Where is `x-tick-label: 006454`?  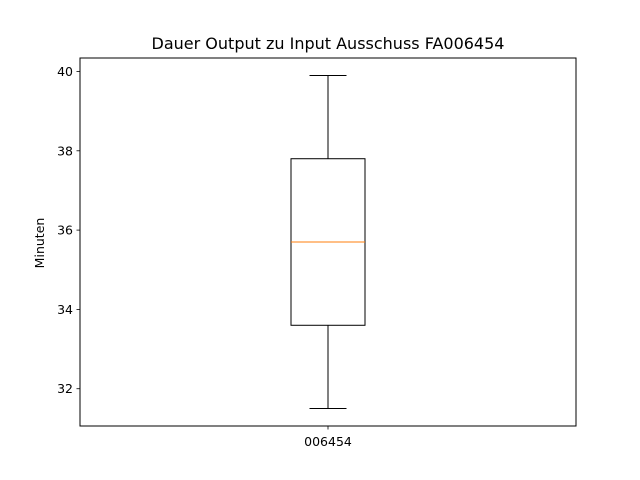
x-tick-label: 006454 is located at coordinates (328, 441).